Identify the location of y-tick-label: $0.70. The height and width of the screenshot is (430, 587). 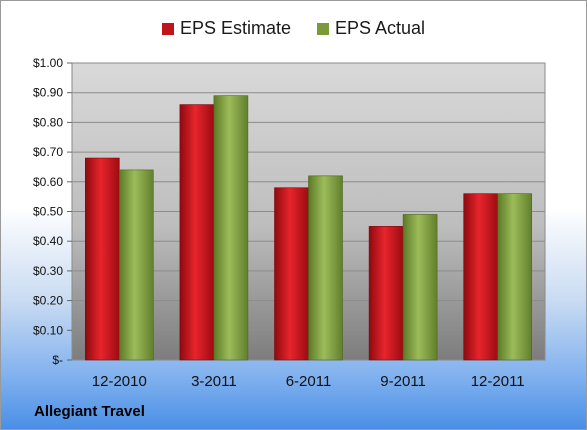
(48, 152).